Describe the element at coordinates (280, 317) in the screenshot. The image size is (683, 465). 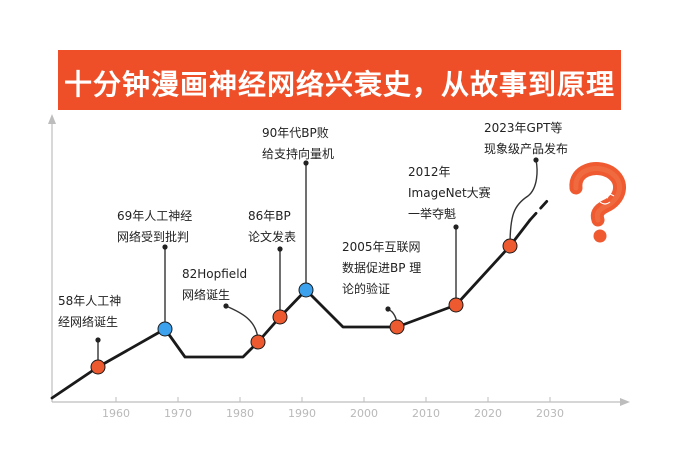
I see `event-marker-1986` at that location.